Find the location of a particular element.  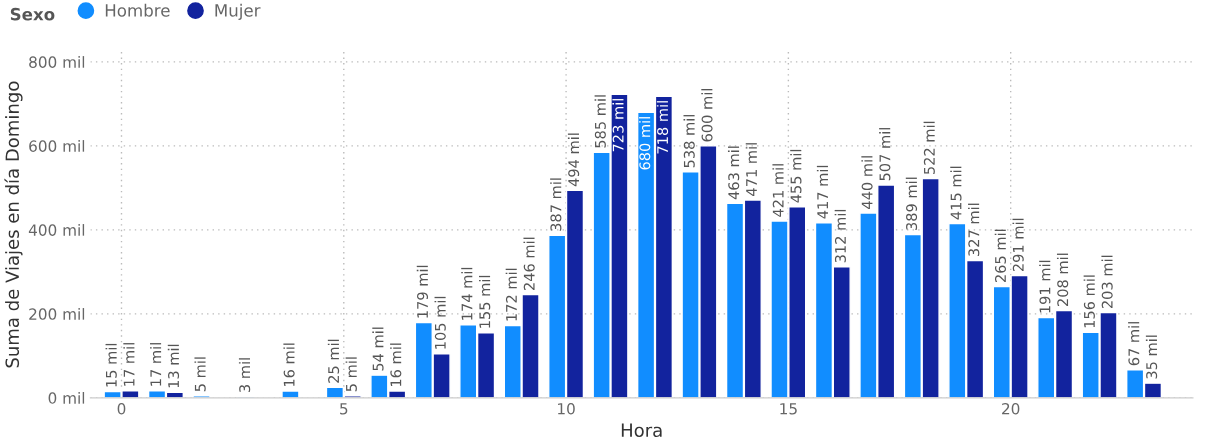

x-tick-label: 10 is located at coordinates (566, 408).